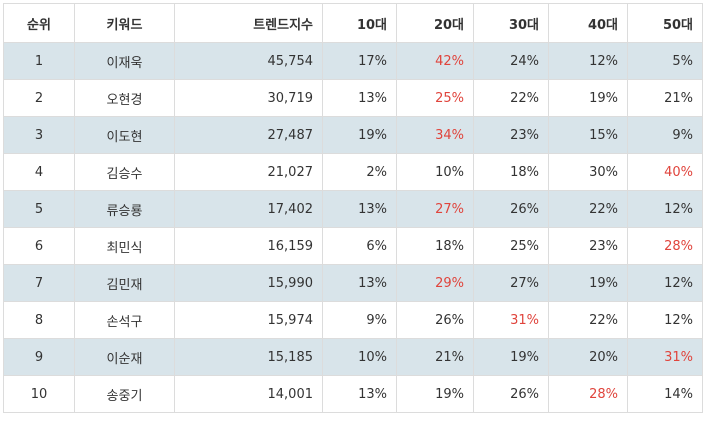 Image resolution: width=706 pixels, height=428 pixels. I want to click on cell-age-50: 9%, so click(665, 135).